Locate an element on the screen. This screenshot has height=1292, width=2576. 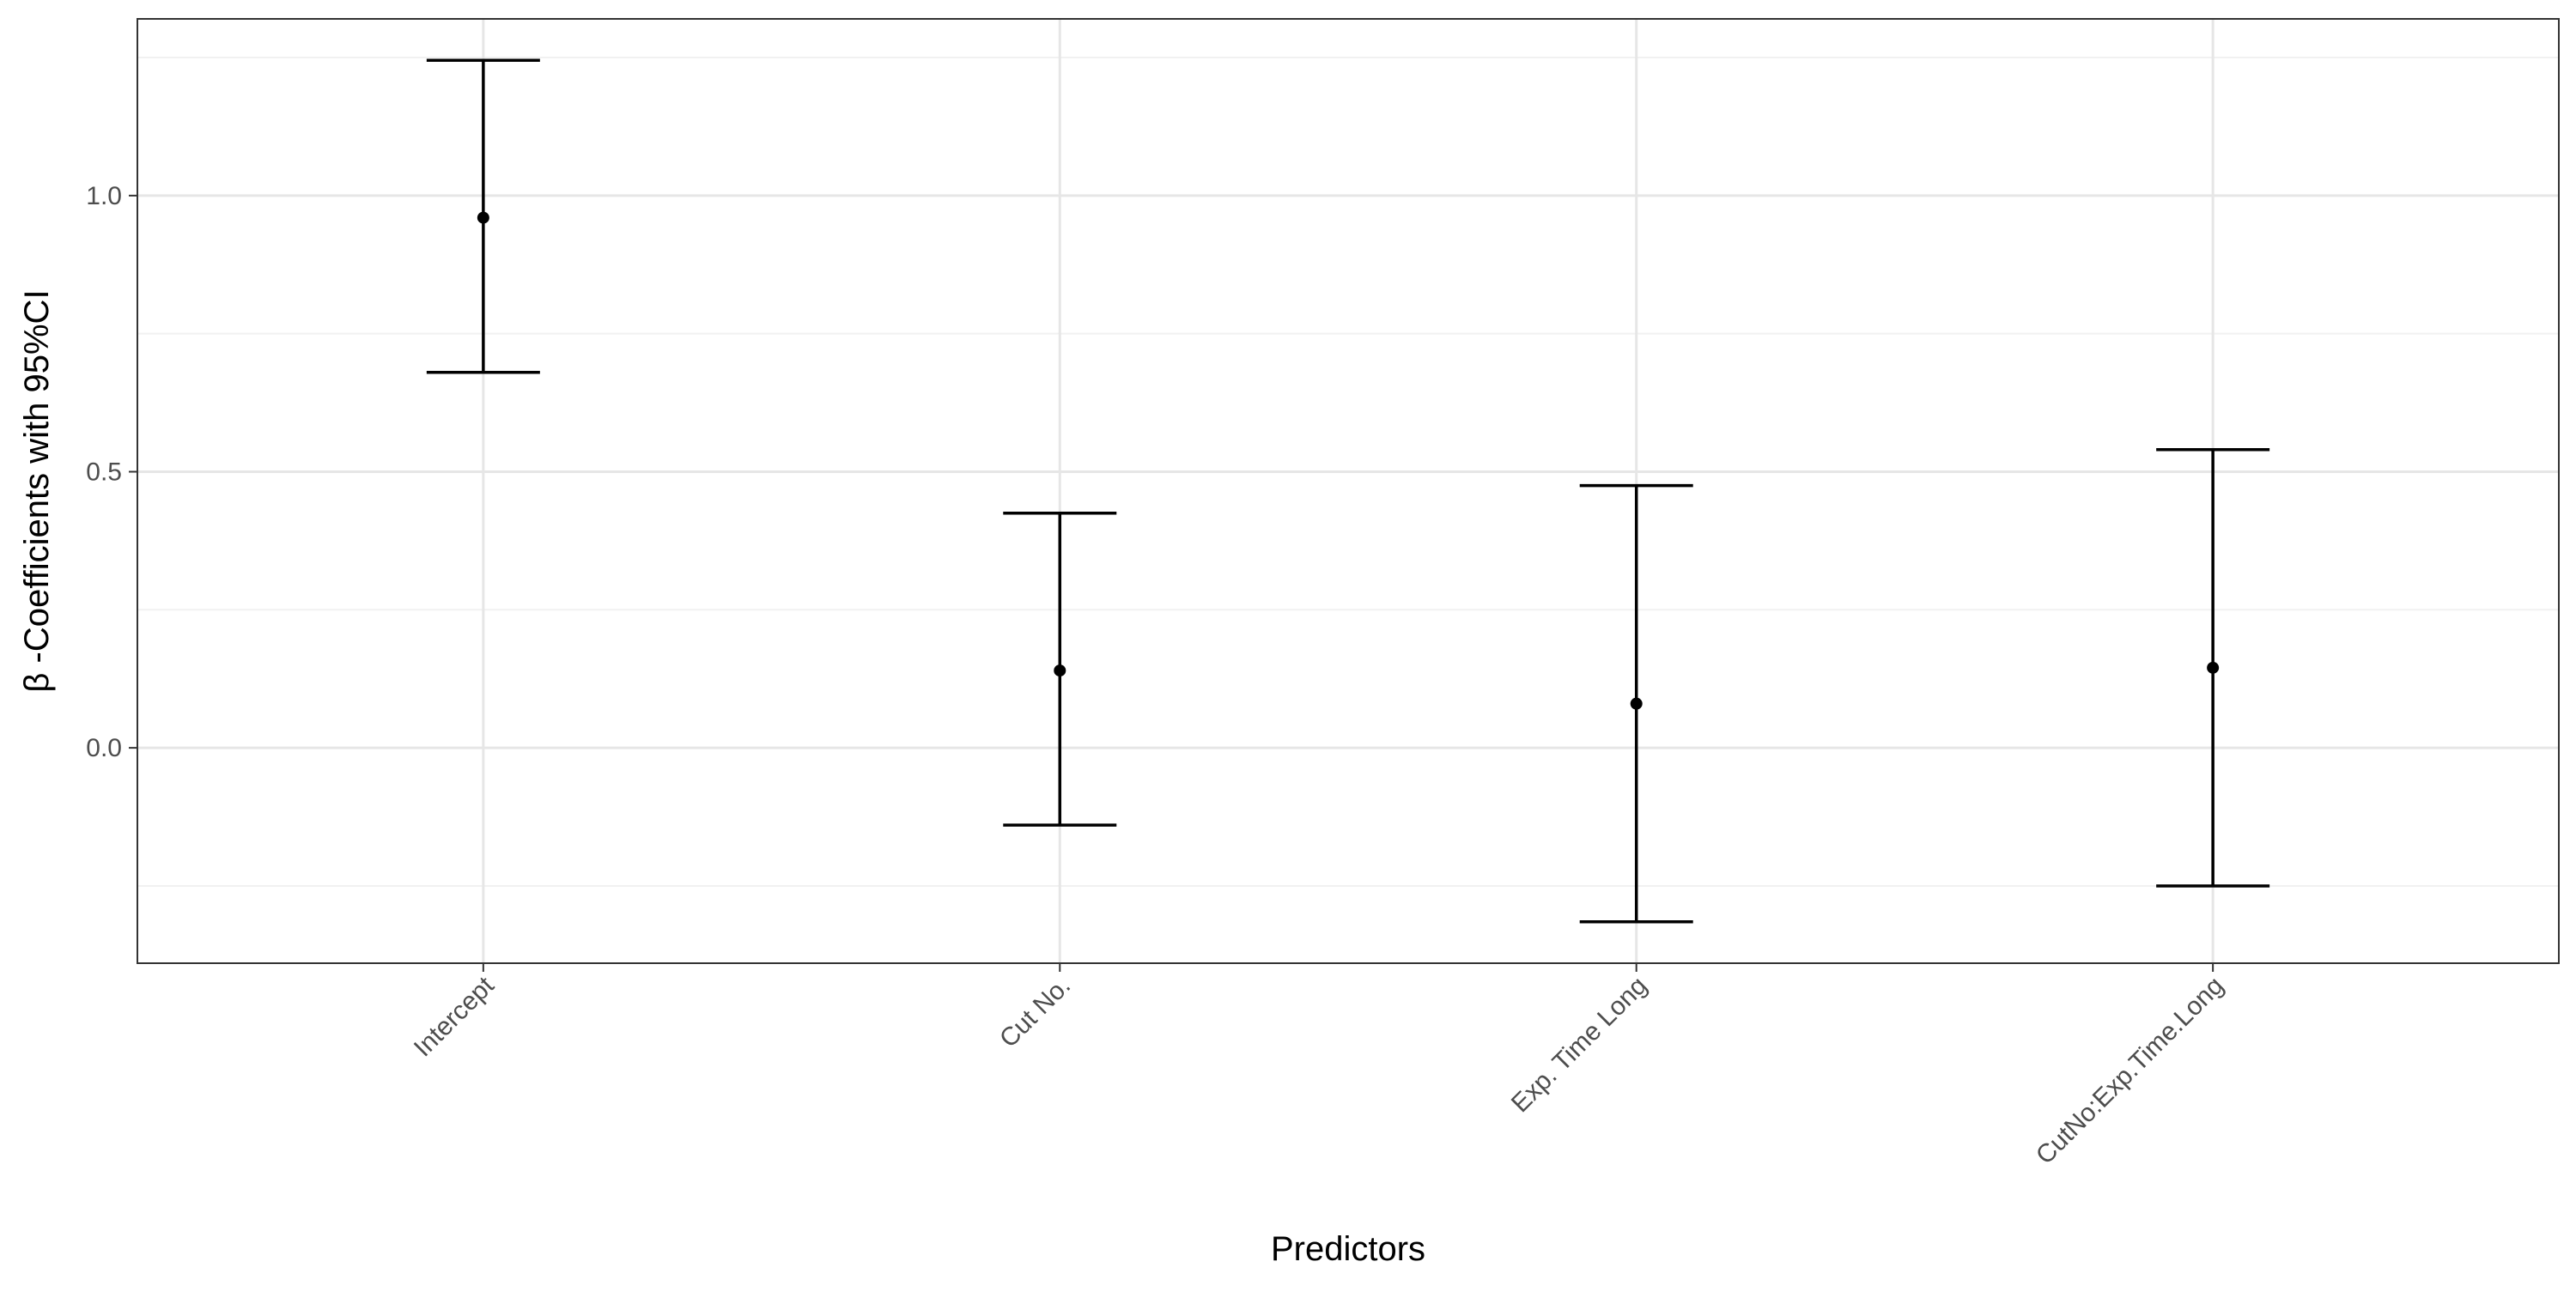
y-axis-title: β -Coefficients with 95%CI is located at coordinates (37, 490).